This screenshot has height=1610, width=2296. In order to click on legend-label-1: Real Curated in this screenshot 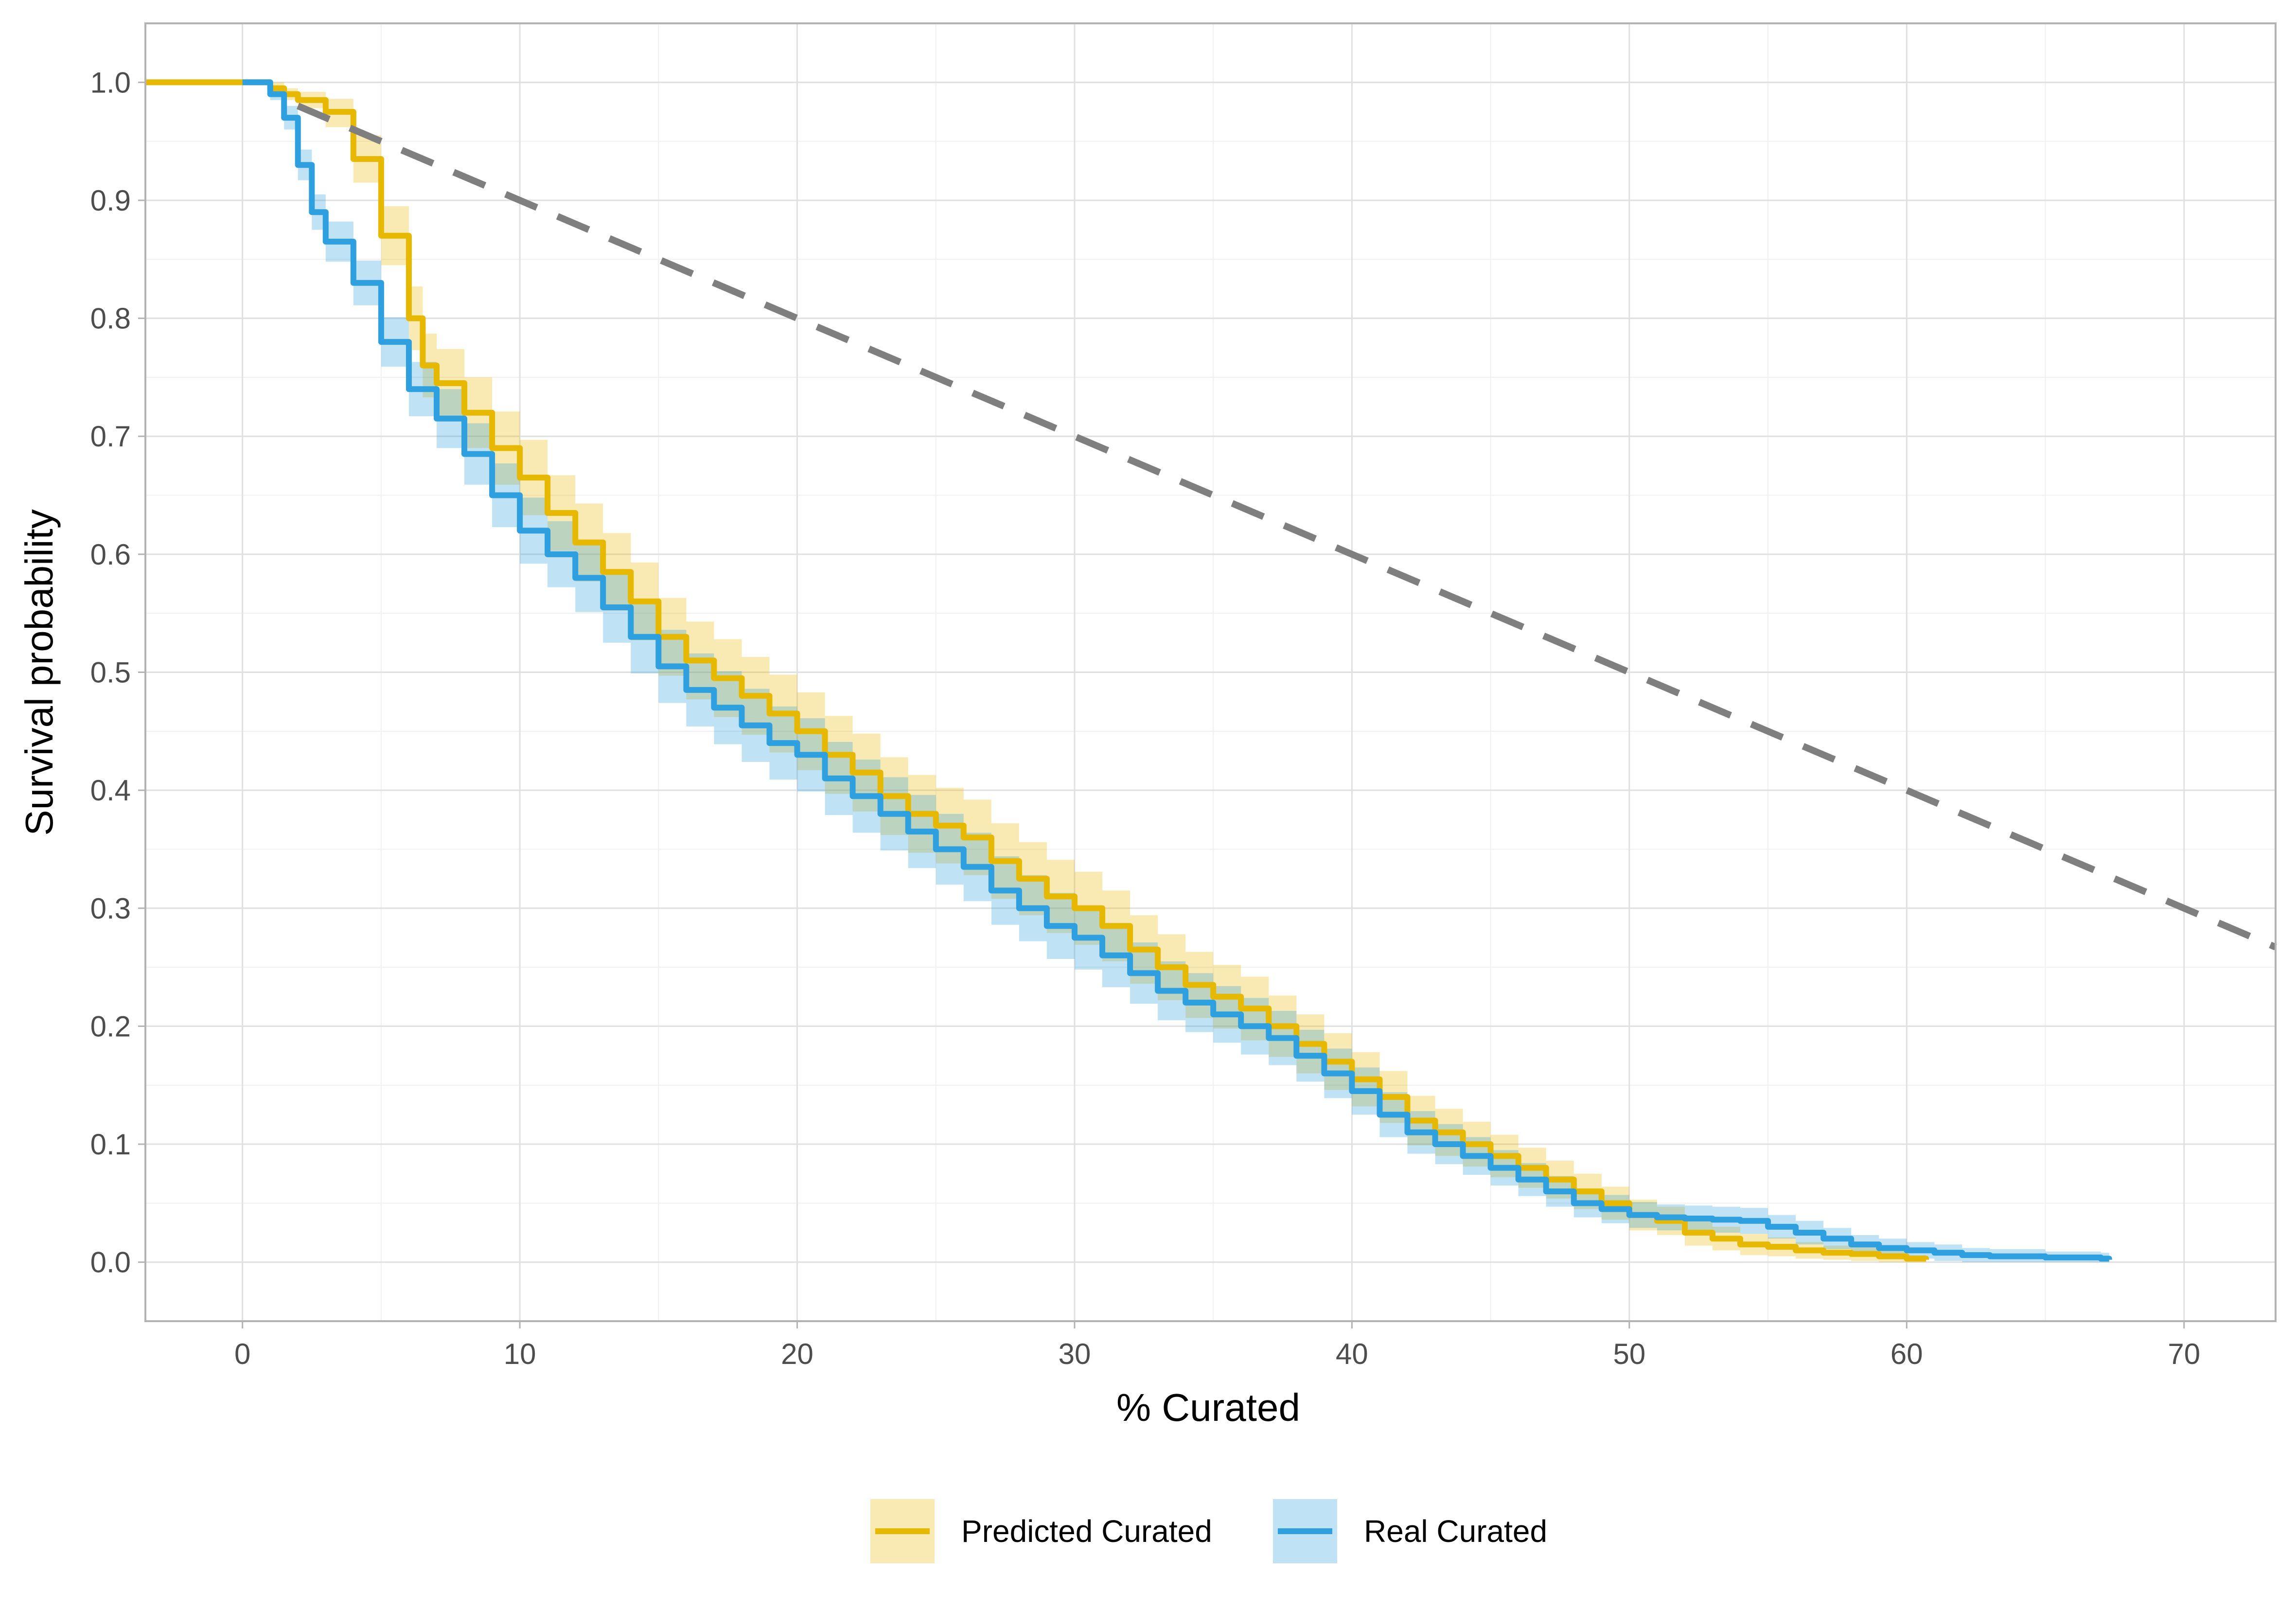, I will do `click(1456, 1531)`.